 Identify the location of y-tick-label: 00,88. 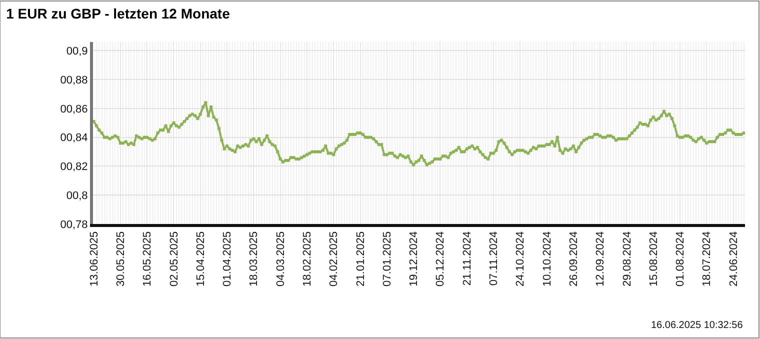
(74, 80).